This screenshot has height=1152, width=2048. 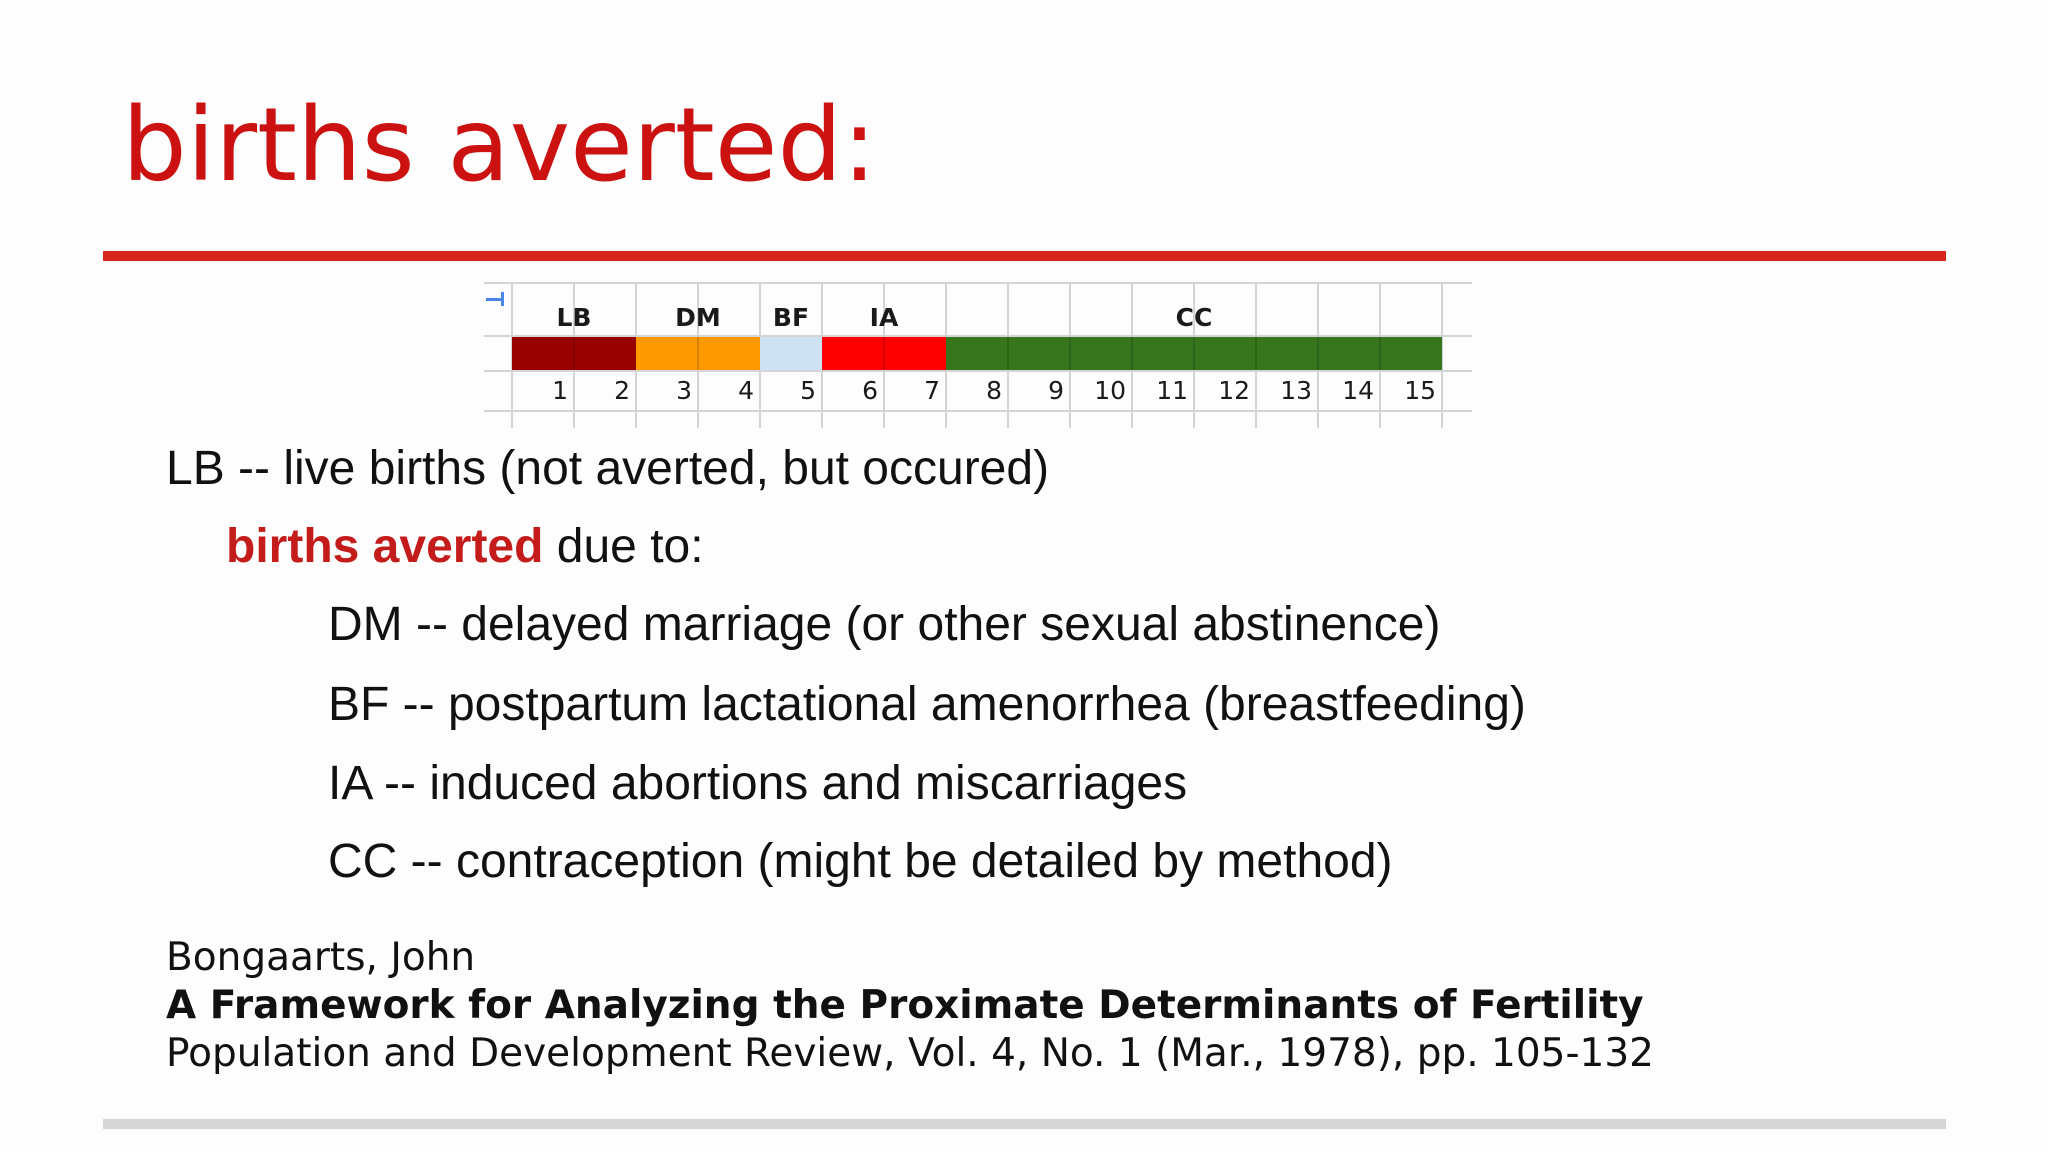 I want to click on cell-number: 14, so click(x=1358, y=390).